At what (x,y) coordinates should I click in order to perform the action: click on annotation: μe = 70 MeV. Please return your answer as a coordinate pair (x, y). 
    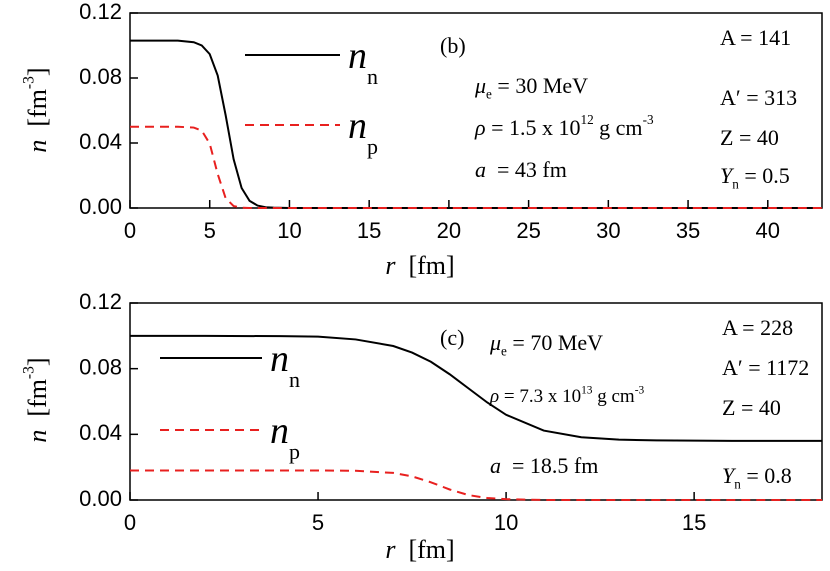
    Looking at the image, I should click on (546, 344).